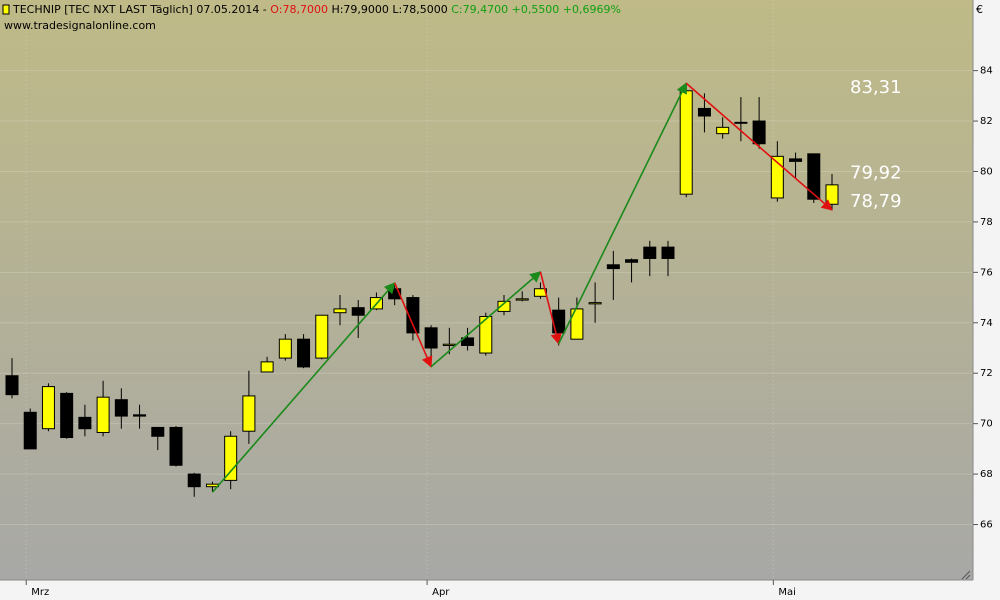 This screenshot has height=600, width=1000. I want to click on y-tick-label: 68, so click(986, 474).